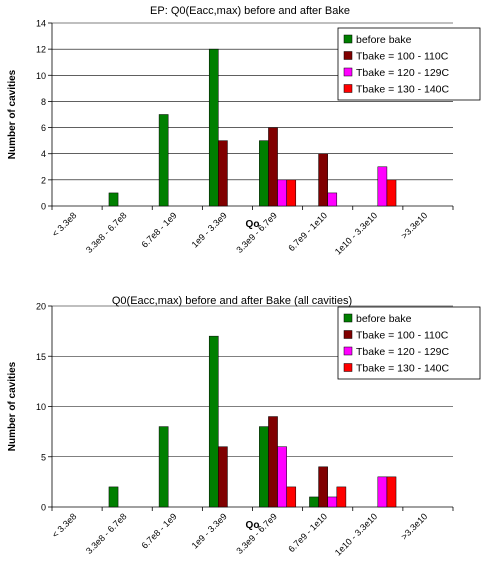  What do you see at coordinates (41, 357) in the screenshot?
I see `y-tick-label: 15` at bounding box center [41, 357].